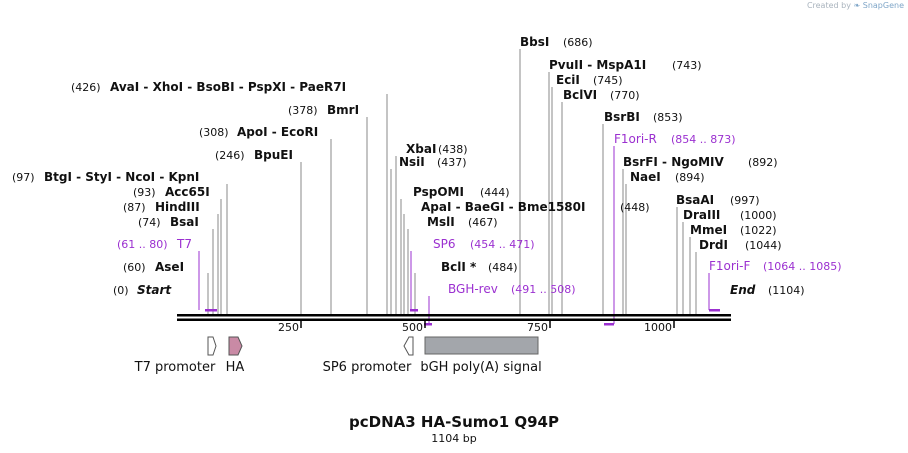  I want to click on site-name-11: XbaI, so click(421, 149).